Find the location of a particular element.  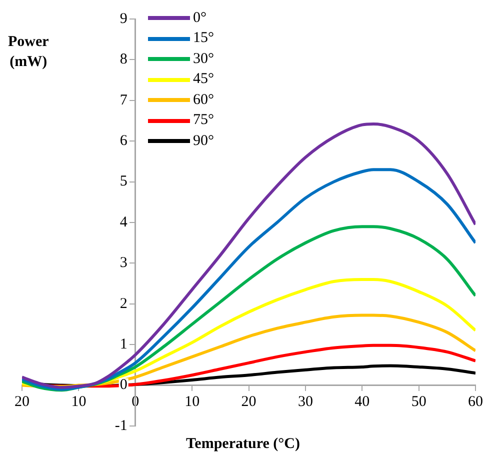

legend-label: 0° is located at coordinates (199, 18).